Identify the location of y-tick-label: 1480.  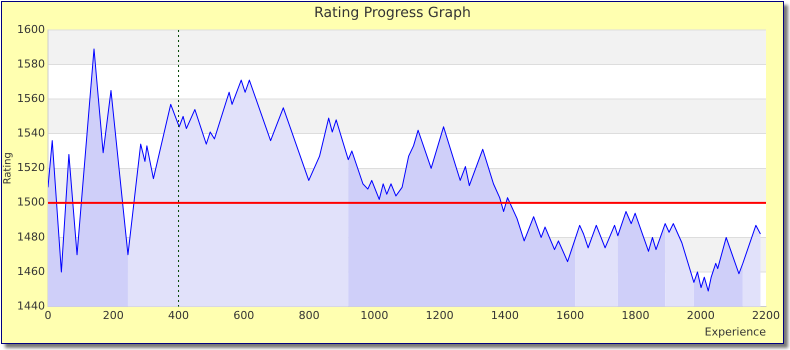
(30, 237).